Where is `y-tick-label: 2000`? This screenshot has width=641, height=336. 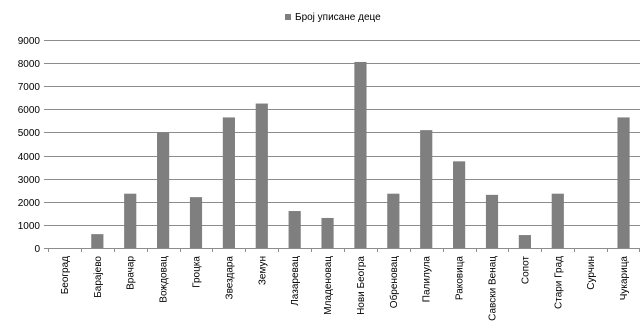 y-tick-label: 2000 is located at coordinates (29, 203).